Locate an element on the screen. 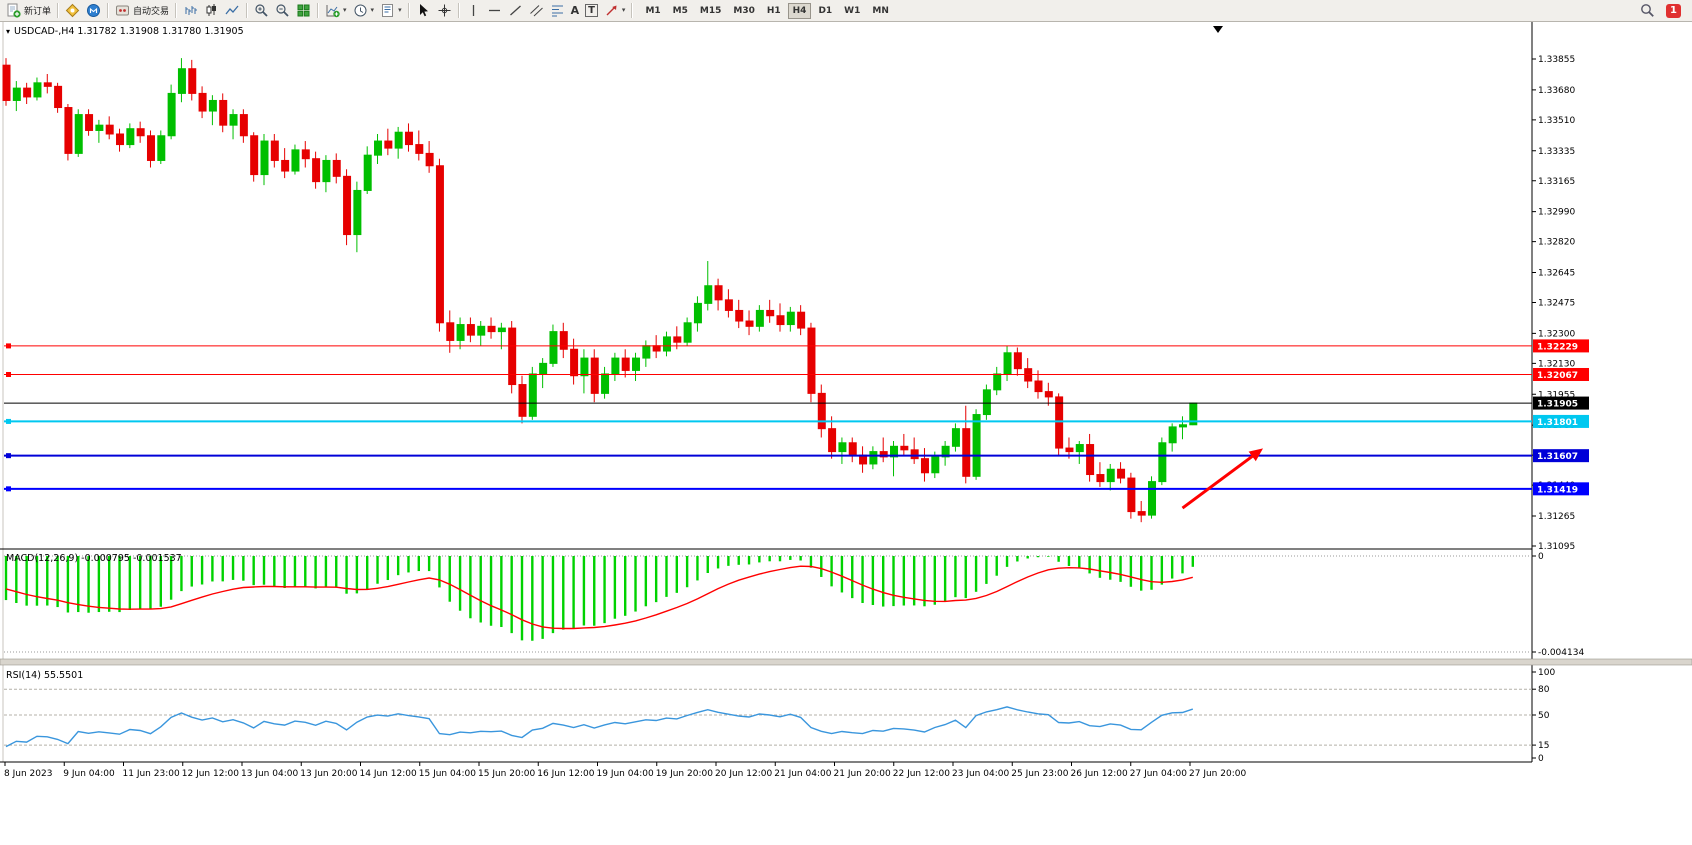 The width and height of the screenshot is (1692, 845). vertical-line-button is located at coordinates (473, 11).